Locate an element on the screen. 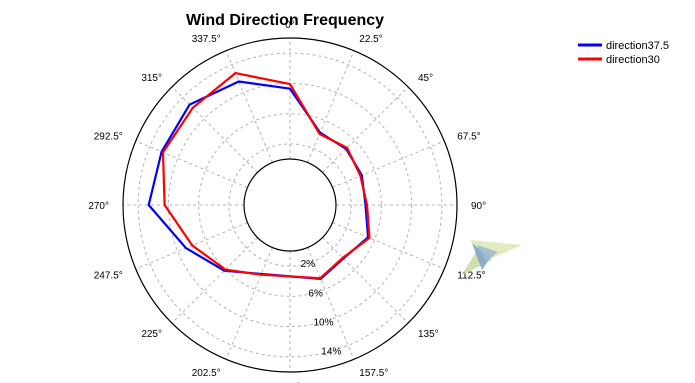  direction-label: 90° is located at coordinates (478, 206).